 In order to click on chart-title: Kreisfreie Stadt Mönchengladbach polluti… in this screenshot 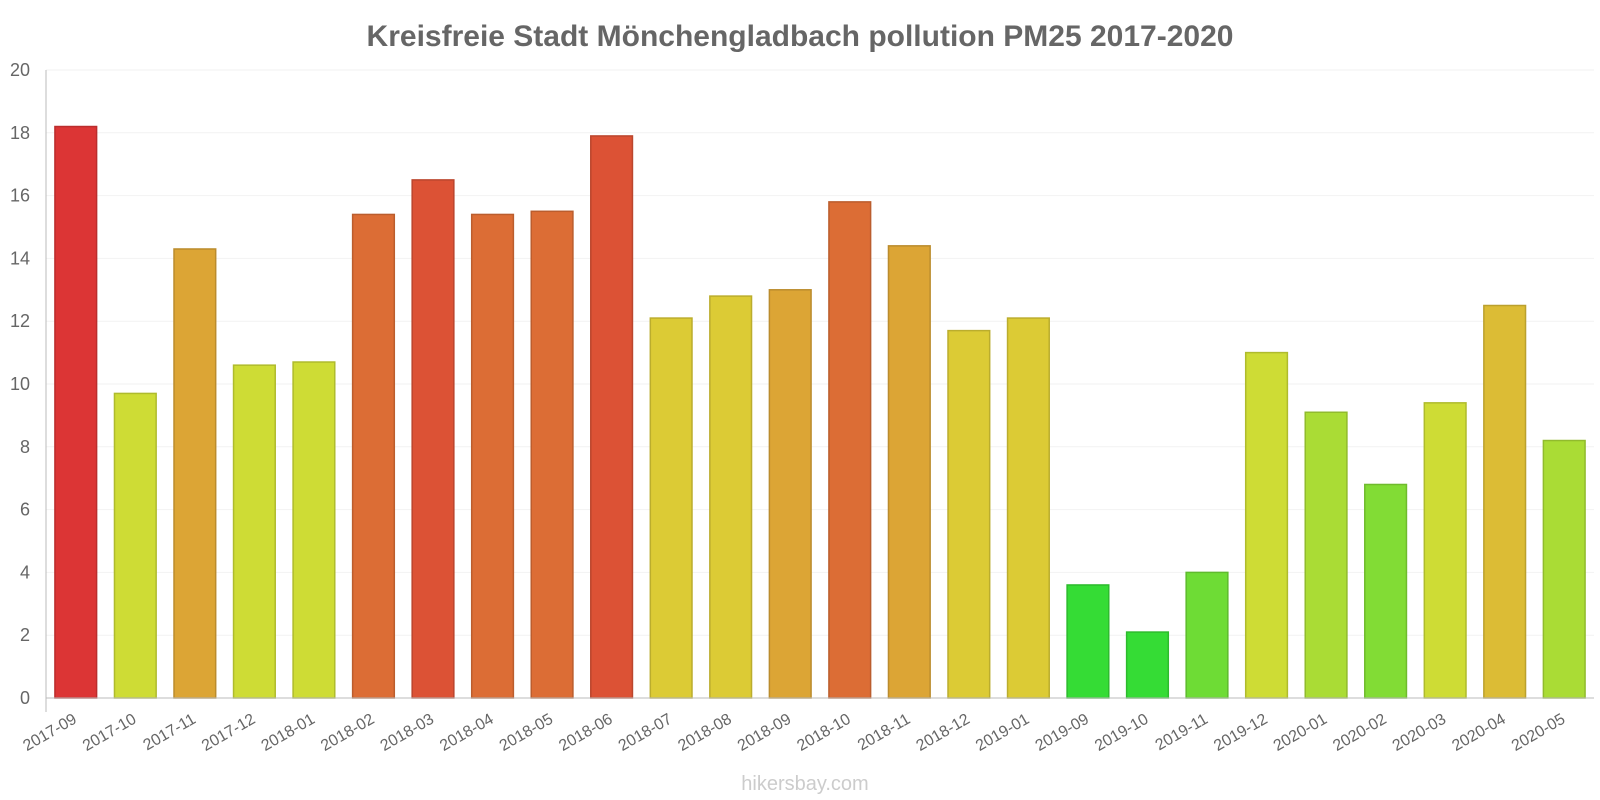, I will do `click(800, 36)`.